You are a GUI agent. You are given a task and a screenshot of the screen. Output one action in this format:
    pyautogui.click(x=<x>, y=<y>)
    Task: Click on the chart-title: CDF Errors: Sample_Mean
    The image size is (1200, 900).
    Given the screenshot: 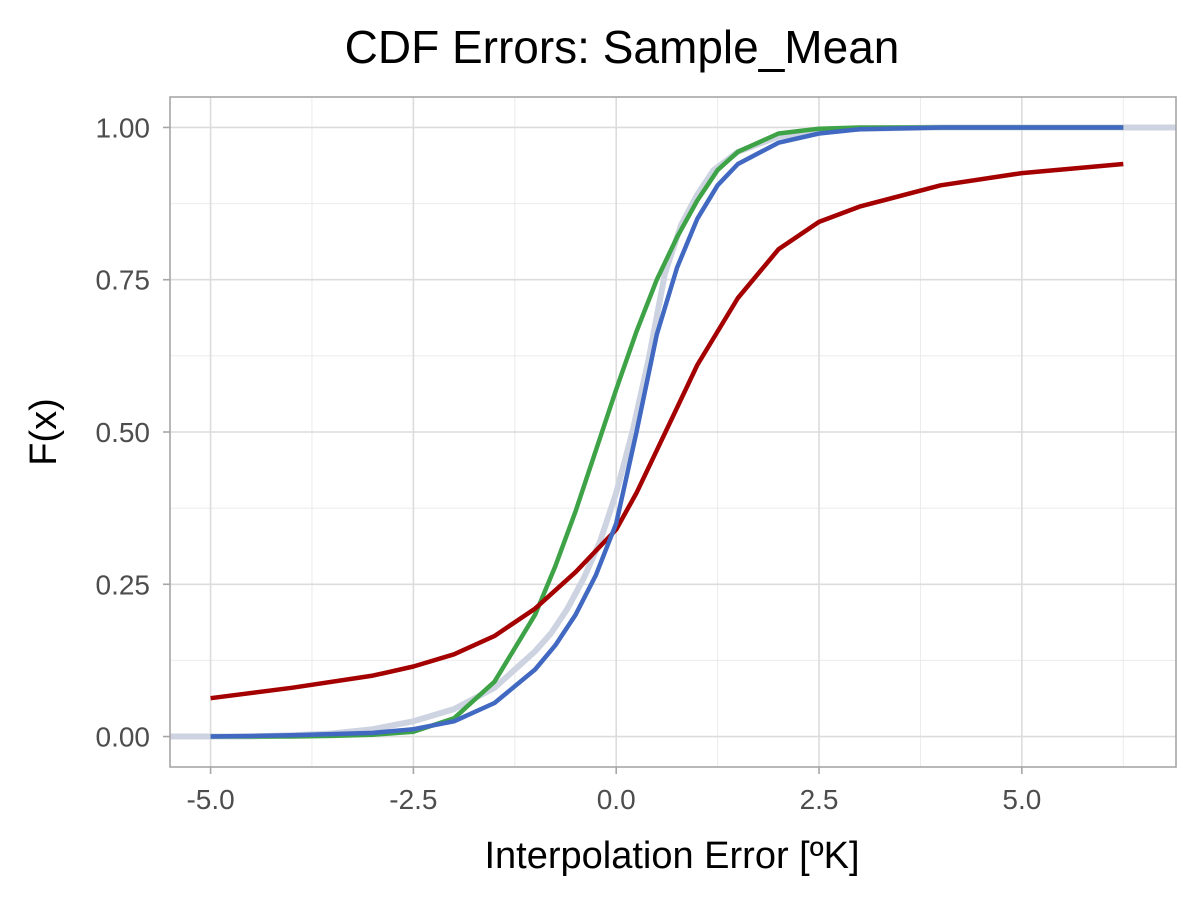 What is the action you would take?
    pyautogui.click(x=622, y=47)
    